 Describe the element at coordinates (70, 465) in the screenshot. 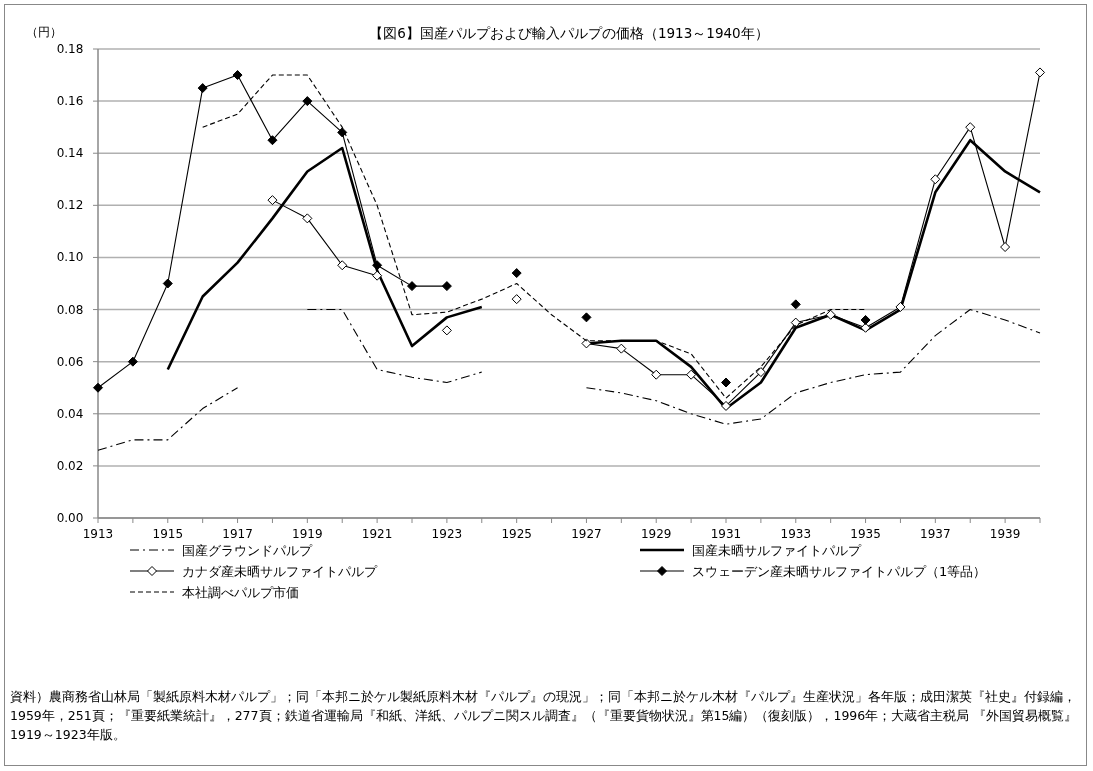

I see `y-tick-label: 0.02` at that location.